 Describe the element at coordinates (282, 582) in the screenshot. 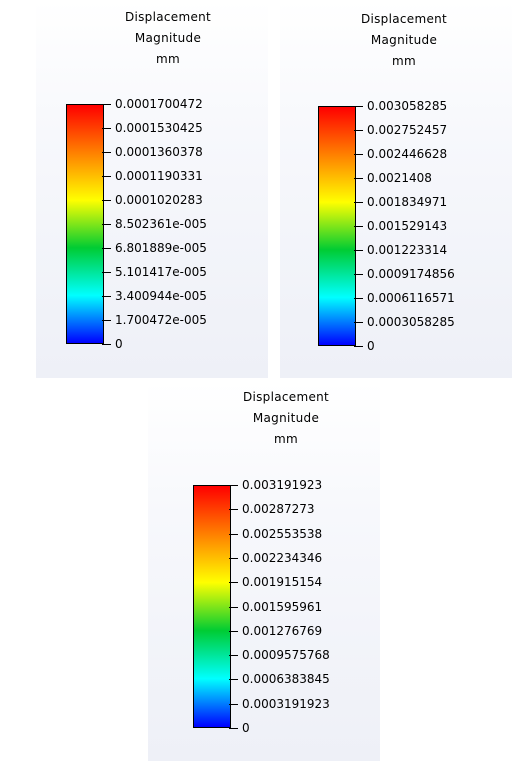

I see `legend-3-tick-label: 0.001915154` at that location.